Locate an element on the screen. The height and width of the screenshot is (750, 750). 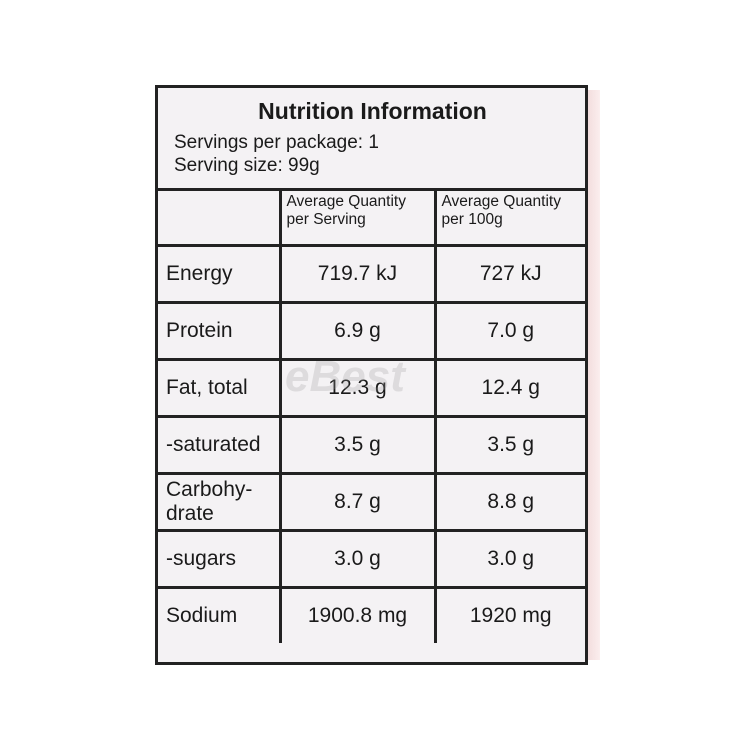
nutrient-row: Fat, total 12.3 g 12.4 g is located at coordinates (371, 388).